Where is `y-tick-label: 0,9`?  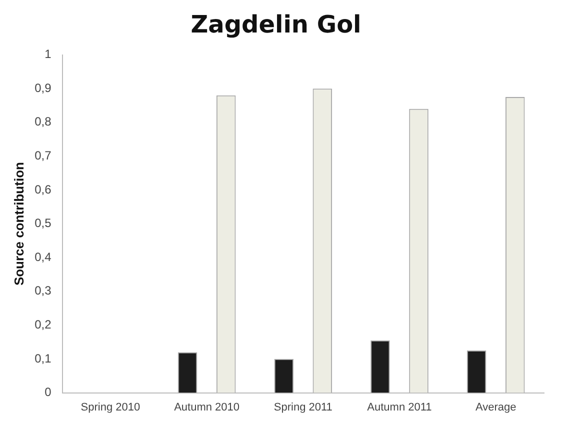 y-tick-label: 0,9 is located at coordinates (43, 87).